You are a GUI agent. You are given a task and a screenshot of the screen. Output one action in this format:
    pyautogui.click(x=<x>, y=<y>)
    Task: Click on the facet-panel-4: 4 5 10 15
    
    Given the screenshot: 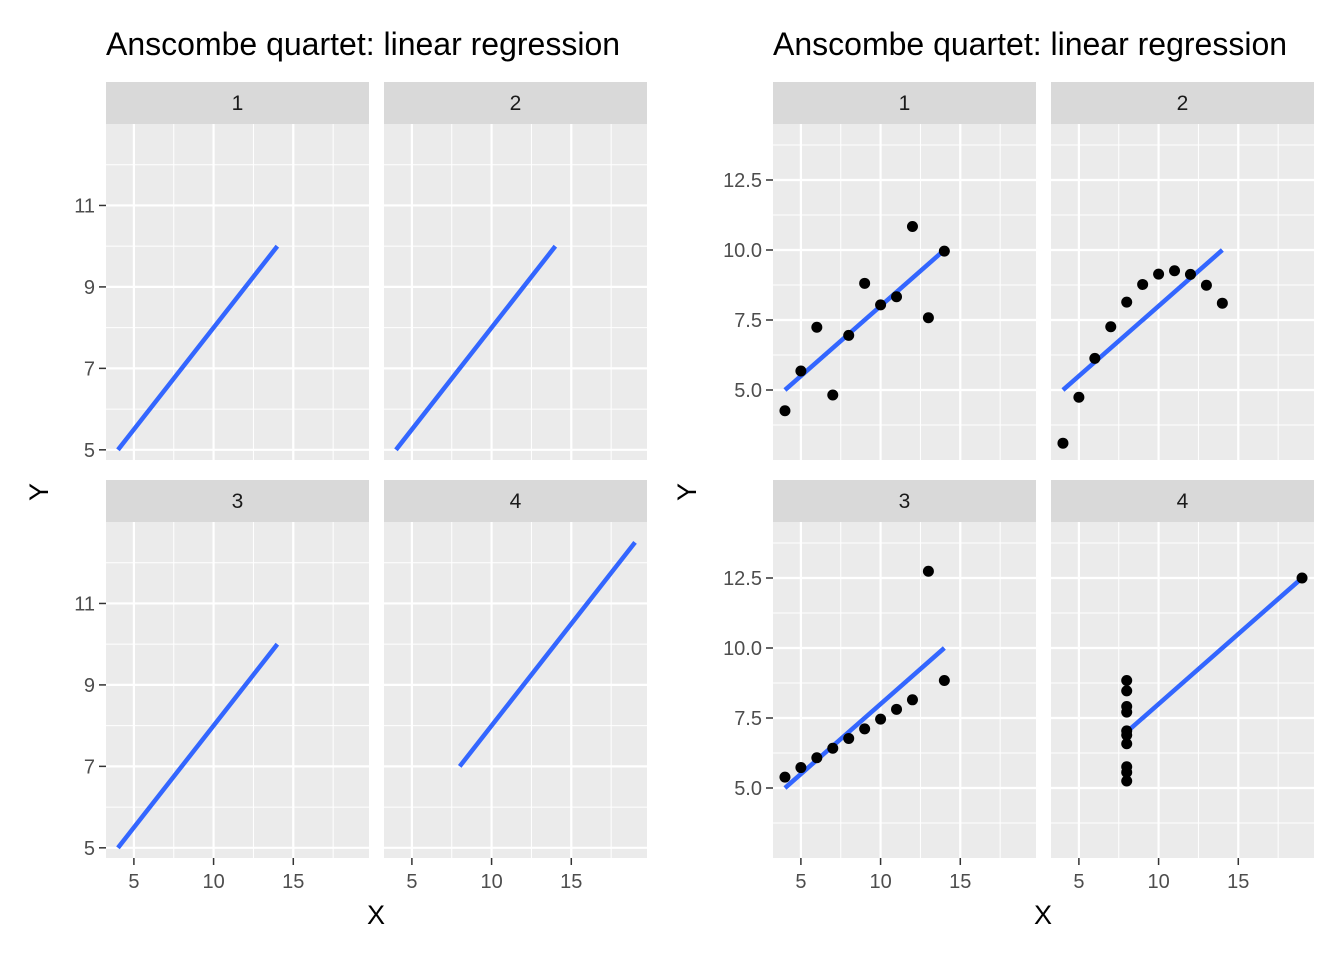 What is the action you would take?
    pyautogui.click(x=515, y=686)
    